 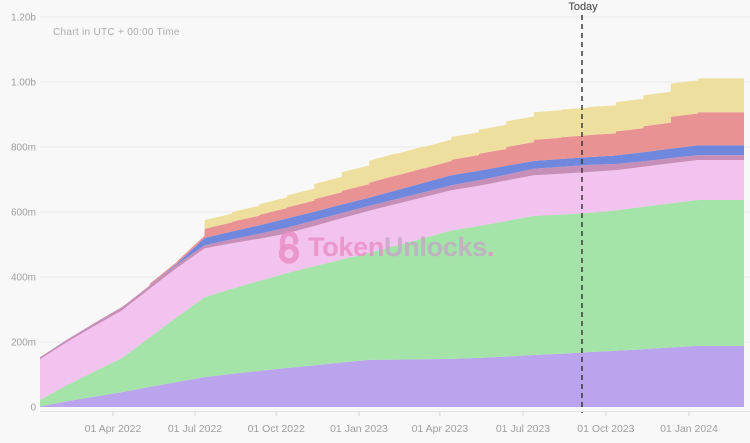 What do you see at coordinates (440, 429) in the screenshot?
I see `x-axis-label: 01 Apr 2023` at bounding box center [440, 429].